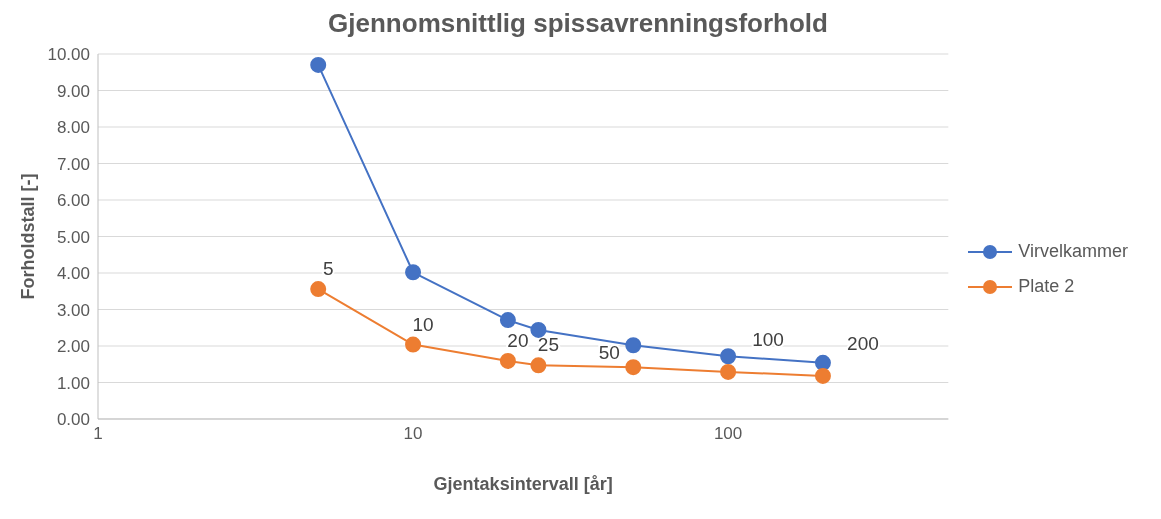 The image size is (1161, 519). What do you see at coordinates (578, 23) in the screenshot?
I see `chart-title: Gjennomsnittlig spissavrenningsforhold` at bounding box center [578, 23].